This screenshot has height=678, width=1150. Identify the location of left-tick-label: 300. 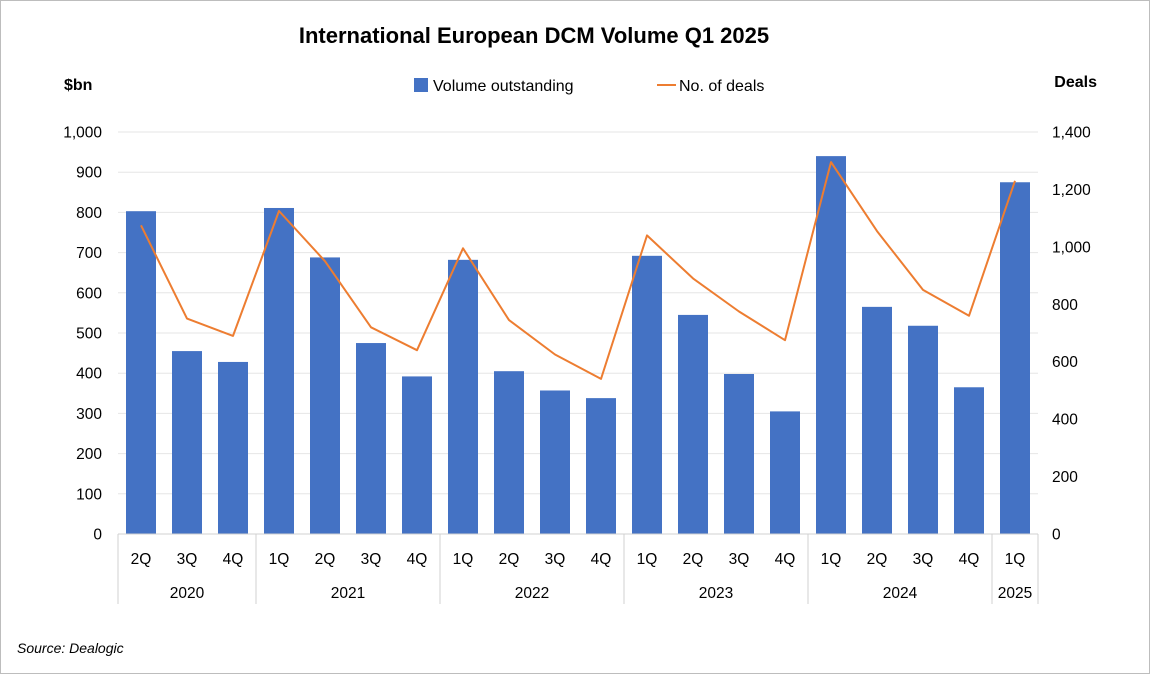
(89, 414).